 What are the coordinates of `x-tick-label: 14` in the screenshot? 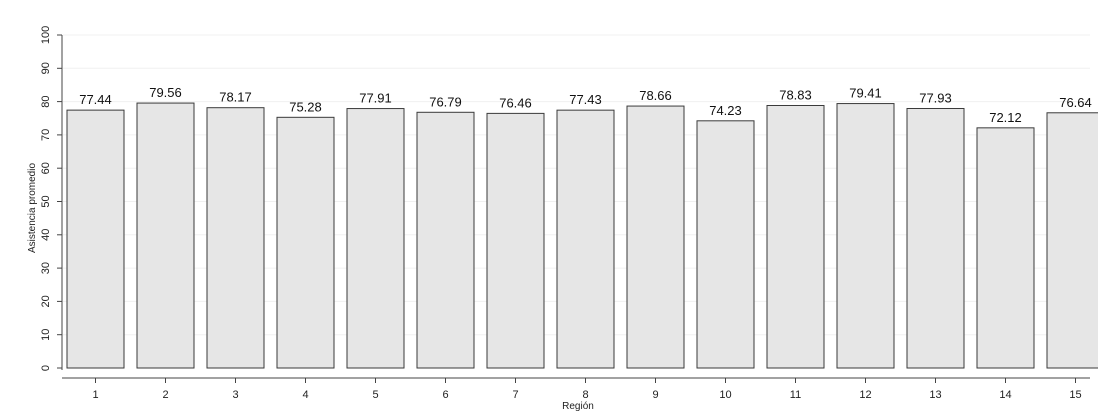 It's located at (1005, 395).